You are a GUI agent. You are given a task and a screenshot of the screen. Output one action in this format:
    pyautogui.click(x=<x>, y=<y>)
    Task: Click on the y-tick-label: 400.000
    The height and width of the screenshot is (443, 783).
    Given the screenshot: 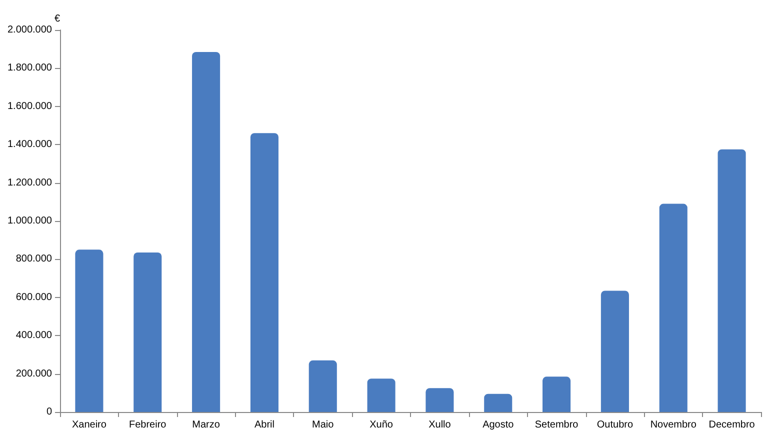 What is the action you would take?
    pyautogui.click(x=34, y=336)
    